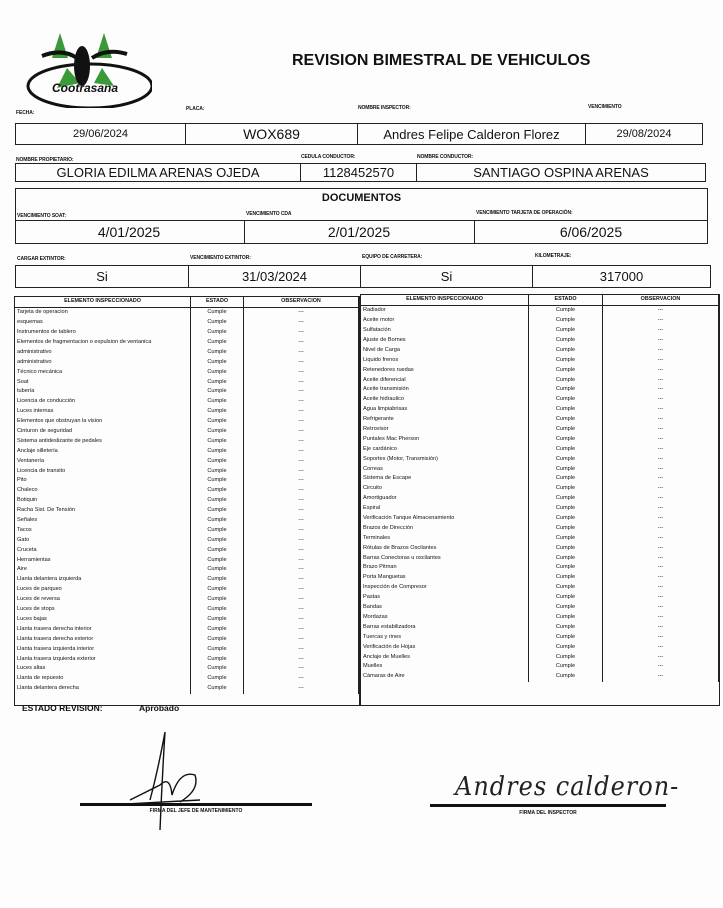 The image size is (723, 908). I want to click on inspector-value: Andres Felipe Calderon Florez, so click(472, 134).